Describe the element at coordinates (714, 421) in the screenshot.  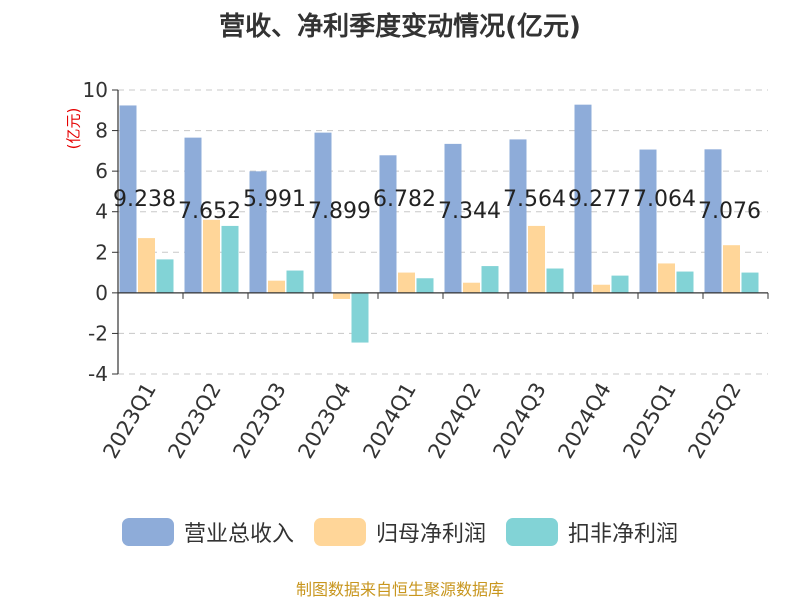
I see `x-tick-label: 2025Q2` at that location.